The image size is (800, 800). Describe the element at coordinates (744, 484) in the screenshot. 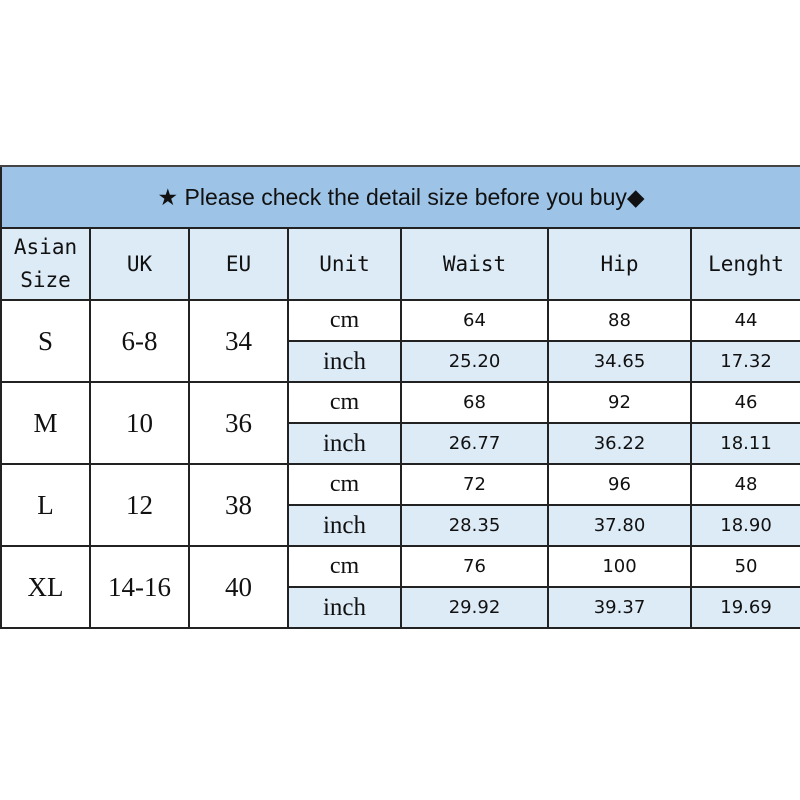

I see `length-cell: 48` at that location.